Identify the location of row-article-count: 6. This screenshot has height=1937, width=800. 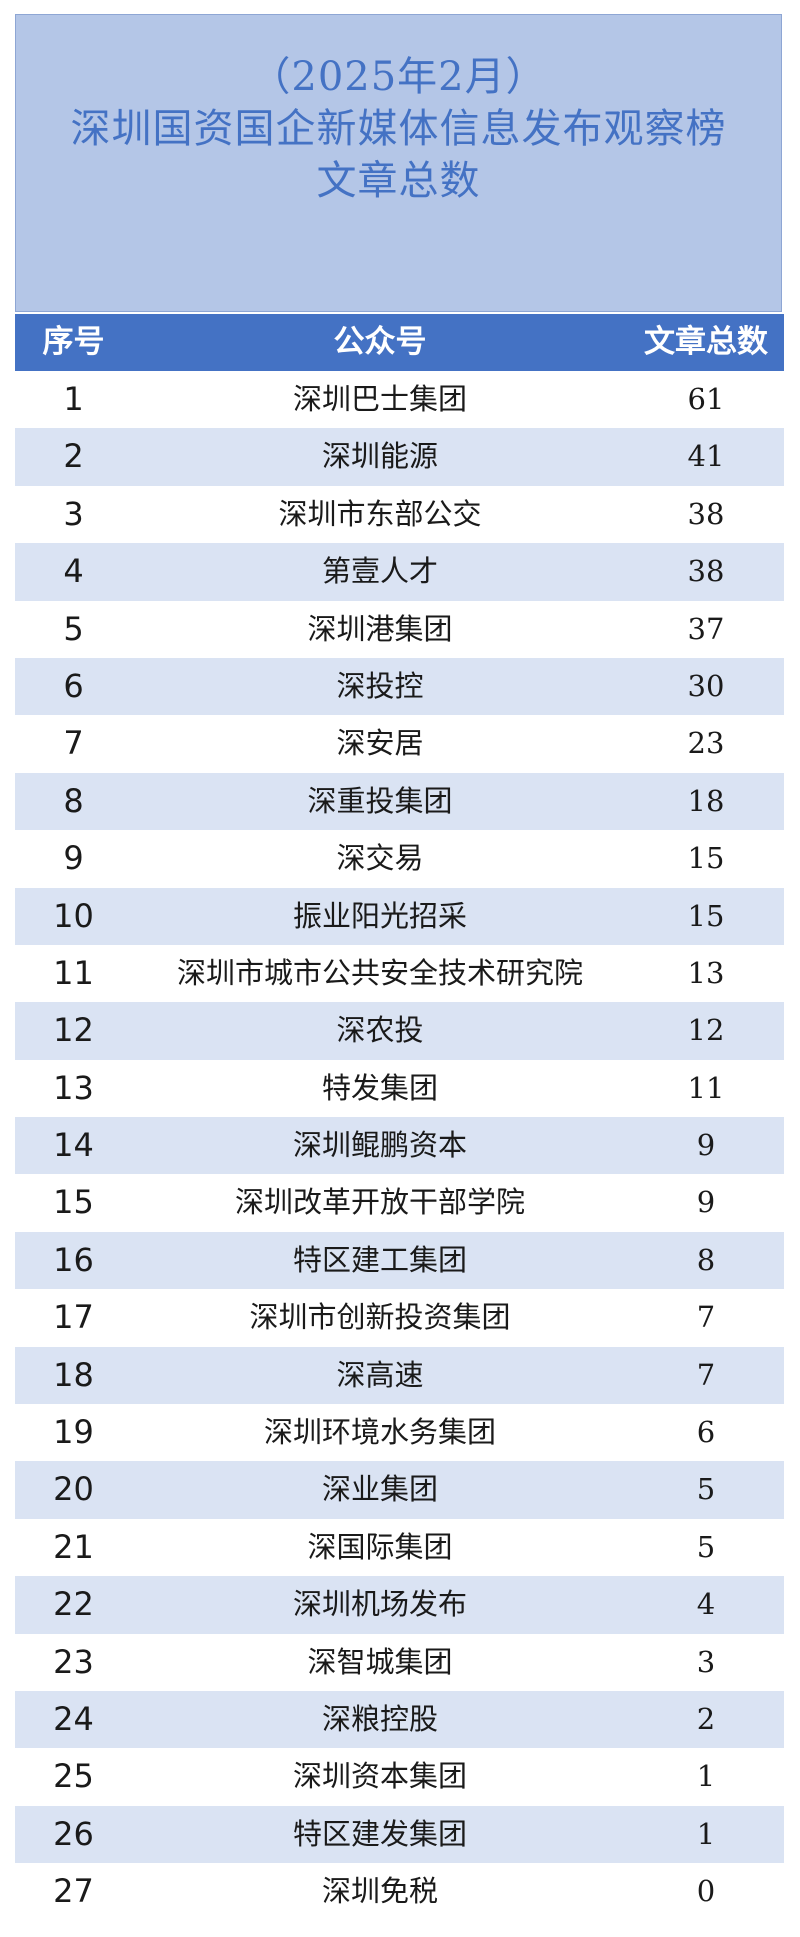
(706, 1432).